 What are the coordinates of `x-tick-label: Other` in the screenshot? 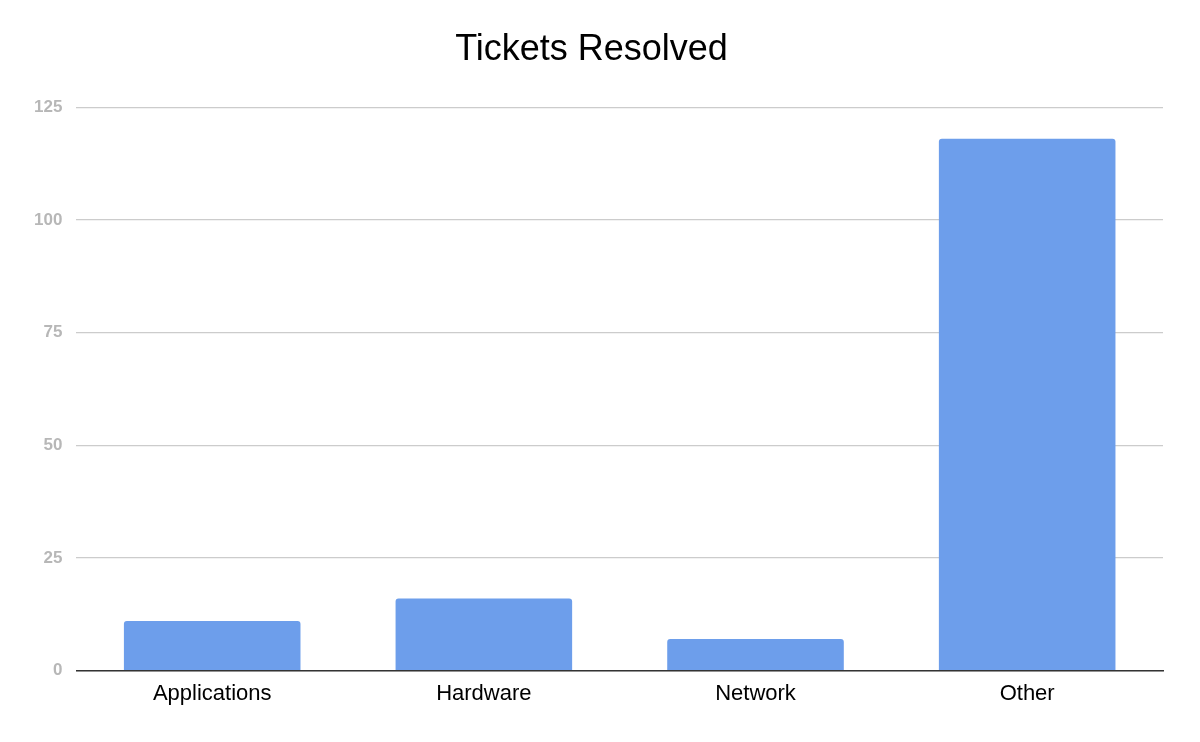 It's located at (1027, 692).